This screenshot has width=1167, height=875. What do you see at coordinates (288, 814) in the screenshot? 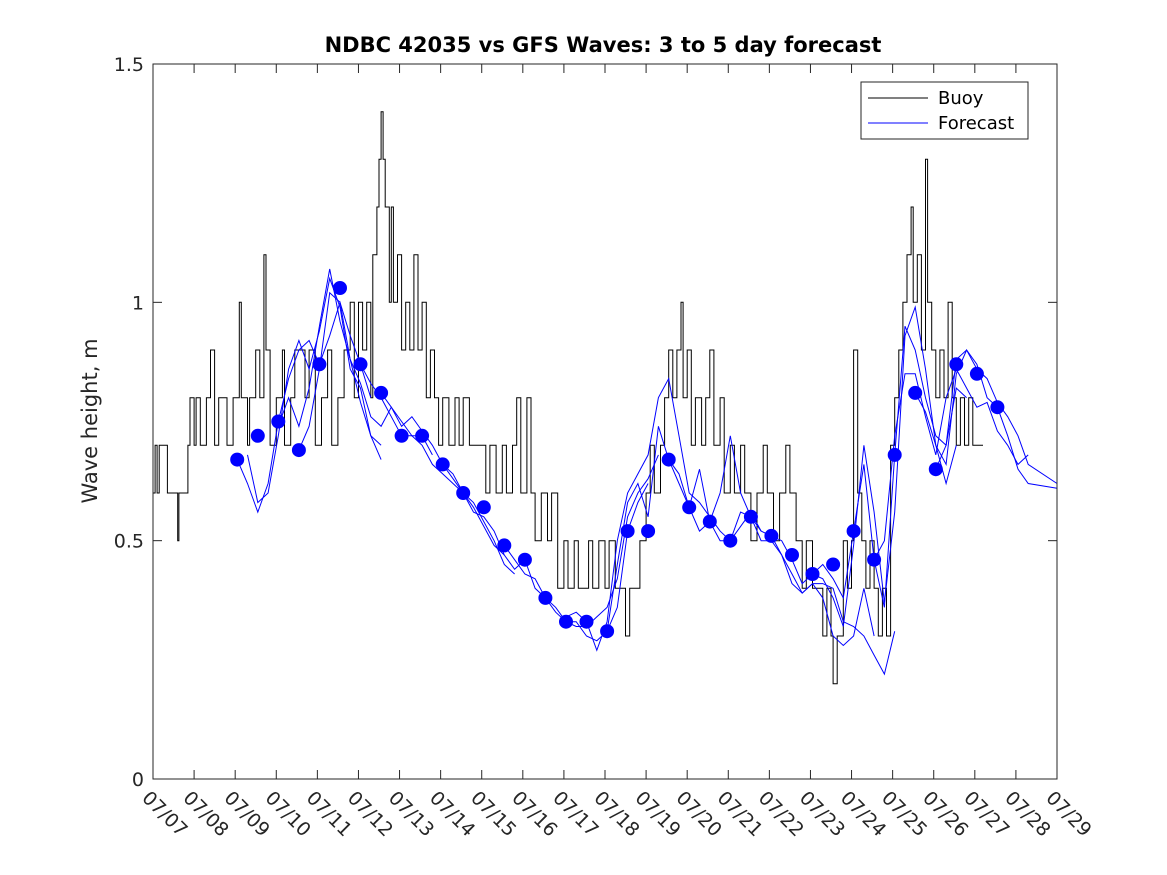
I see `x-tick-label: 07/10` at bounding box center [288, 814].